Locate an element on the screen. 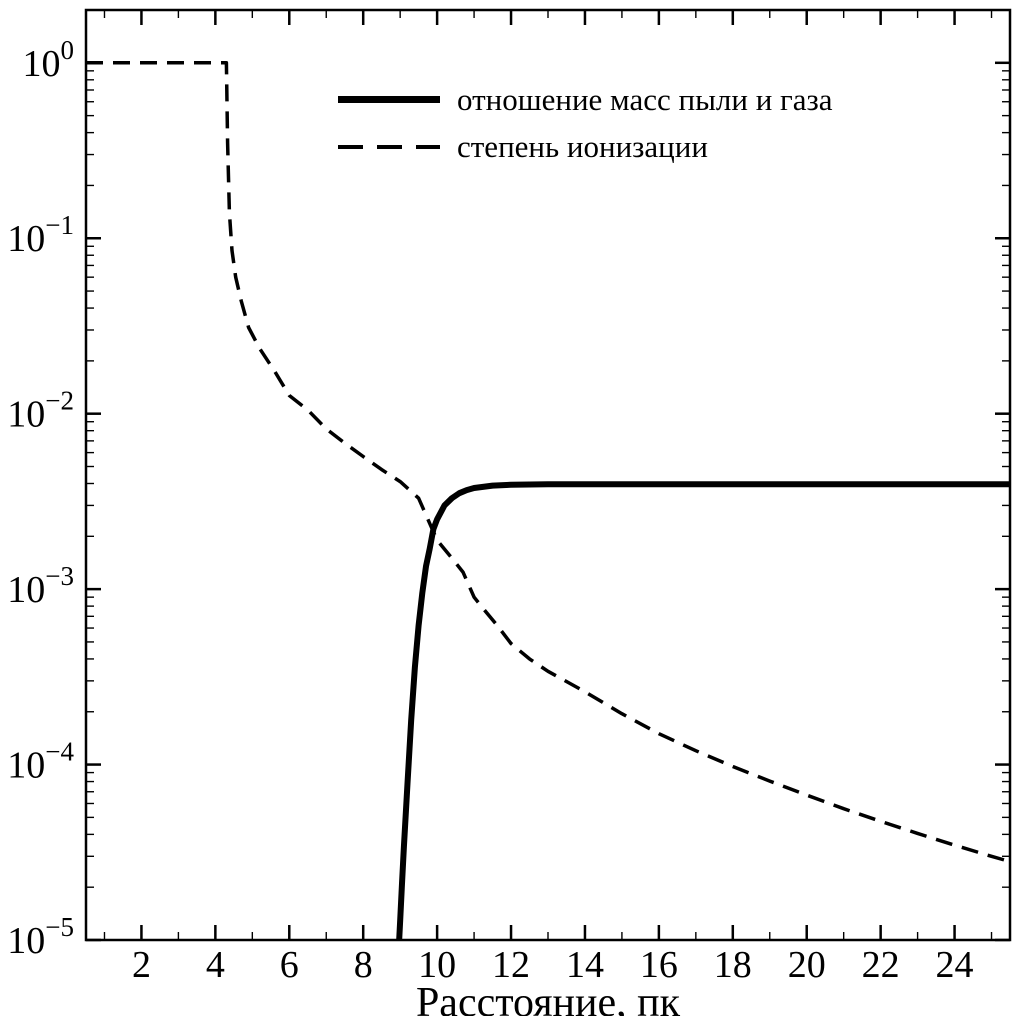  x-tick-label: 6 is located at coordinates (289, 965).